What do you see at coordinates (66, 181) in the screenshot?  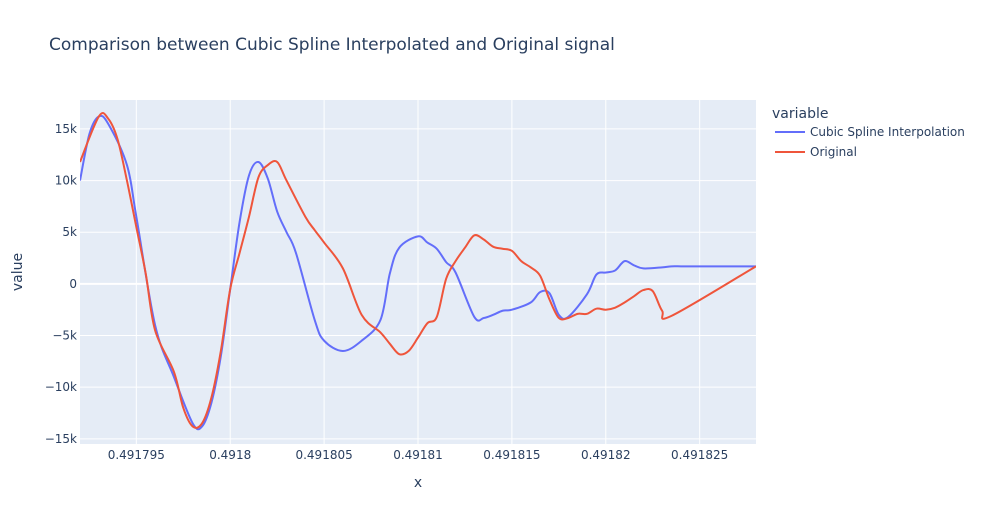 I see `y-tick-label: 10k` at bounding box center [66, 181].